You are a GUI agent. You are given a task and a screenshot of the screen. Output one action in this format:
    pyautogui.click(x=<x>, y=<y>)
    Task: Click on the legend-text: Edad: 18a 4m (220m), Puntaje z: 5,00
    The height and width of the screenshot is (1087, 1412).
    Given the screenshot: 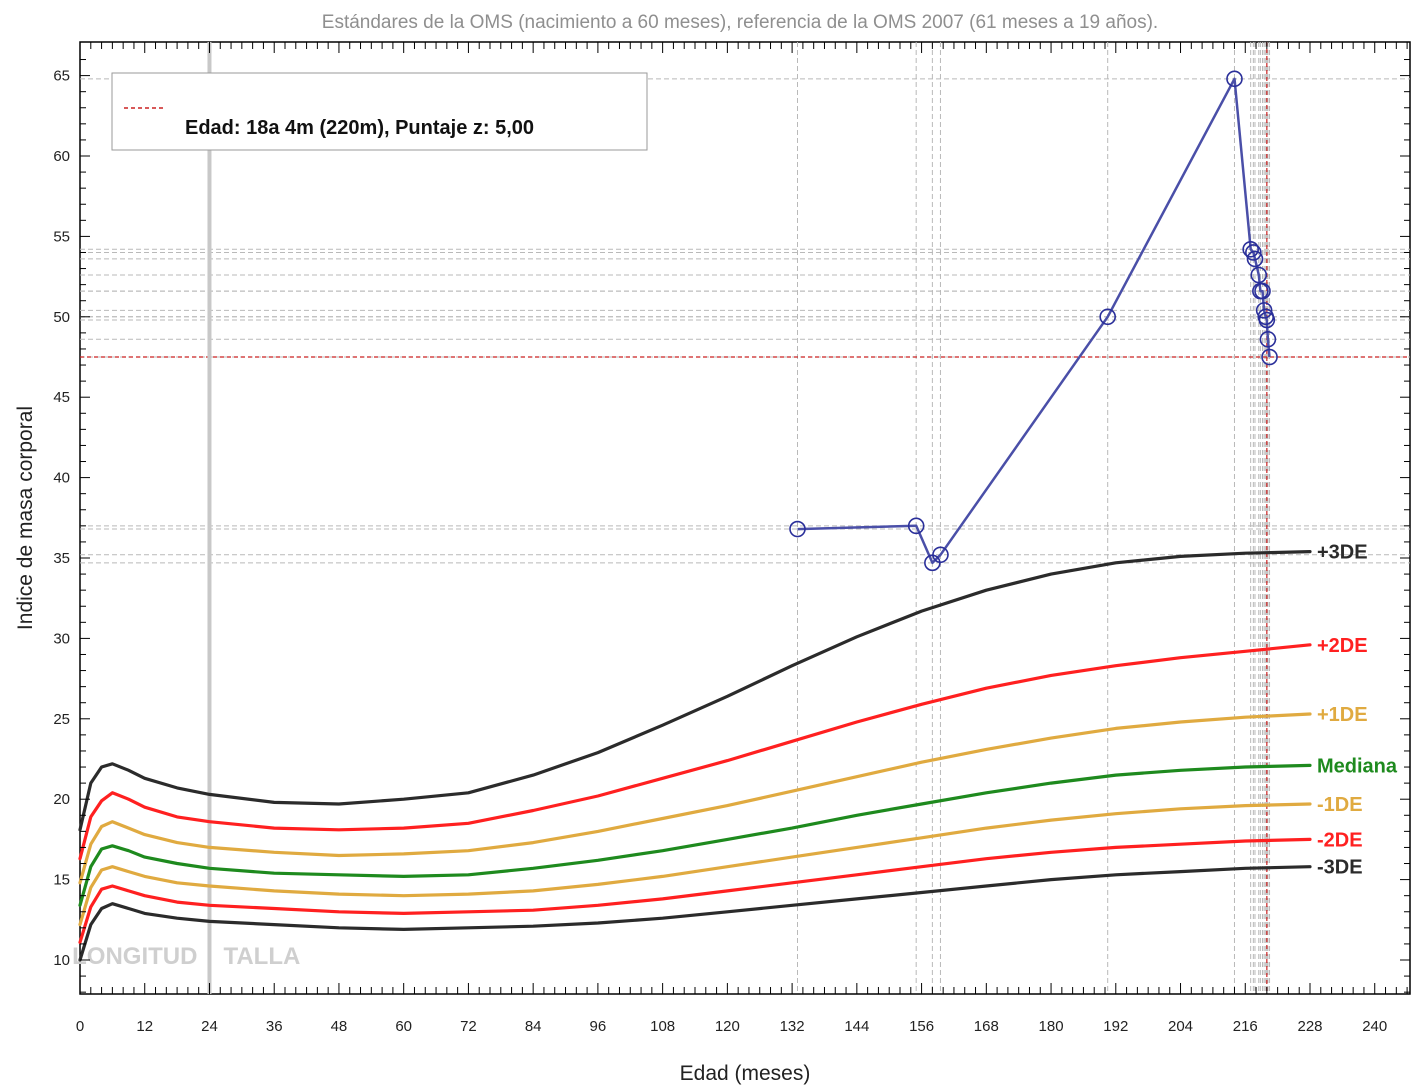 What is the action you would take?
    pyautogui.click(x=359, y=128)
    